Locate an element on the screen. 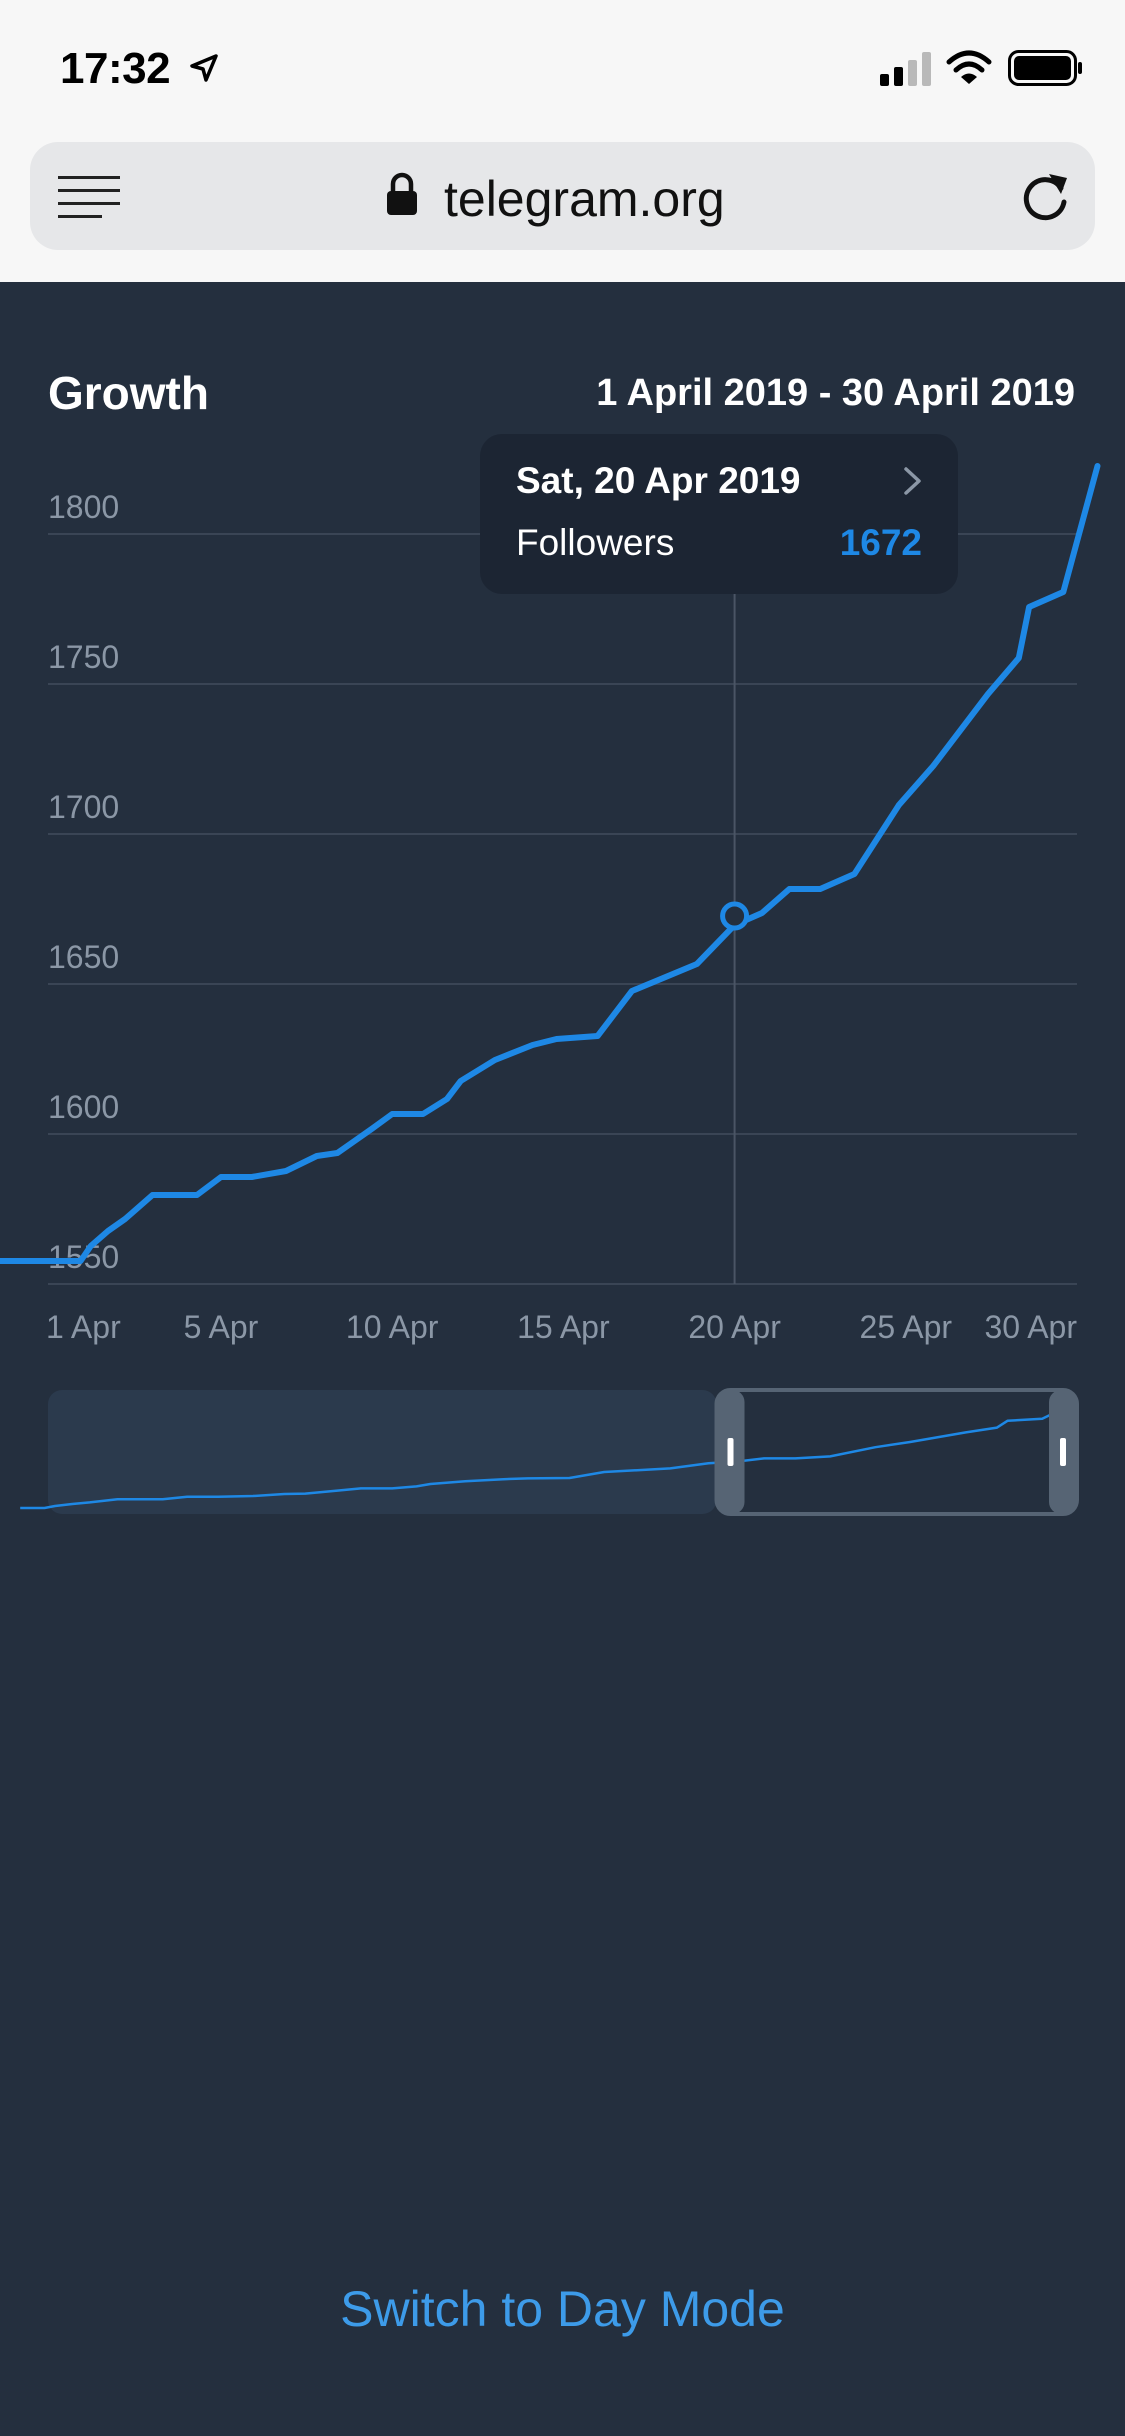 The width and height of the screenshot is (1125, 2436). tooltip-date: Sat, 20 Apr 2019 is located at coordinates (658, 480).